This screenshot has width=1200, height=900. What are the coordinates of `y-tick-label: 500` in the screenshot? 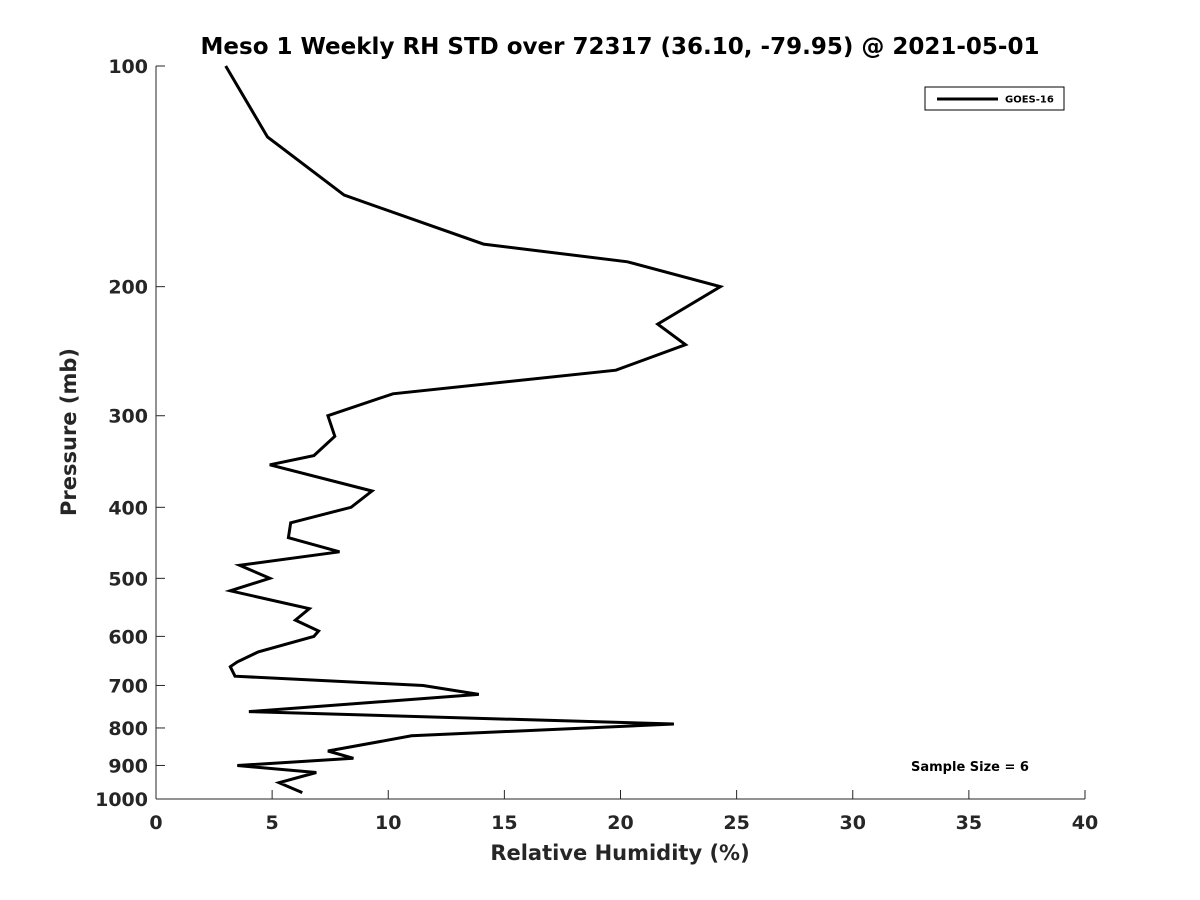 It's located at (128, 579).